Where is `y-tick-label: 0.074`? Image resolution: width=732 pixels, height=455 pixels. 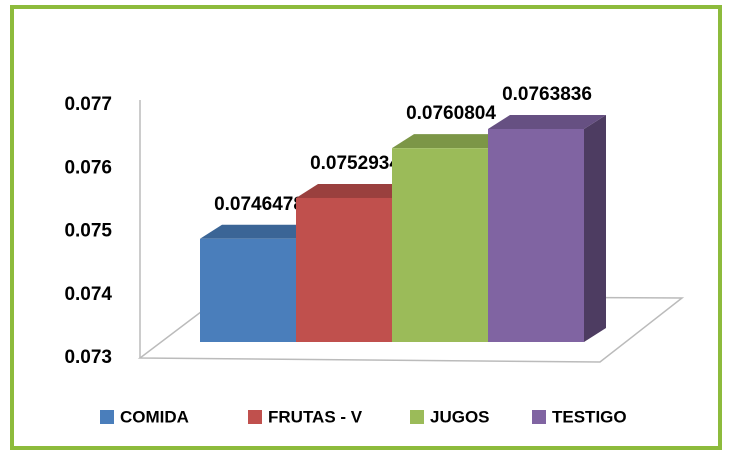 y-tick-label: 0.074 is located at coordinates (88, 294).